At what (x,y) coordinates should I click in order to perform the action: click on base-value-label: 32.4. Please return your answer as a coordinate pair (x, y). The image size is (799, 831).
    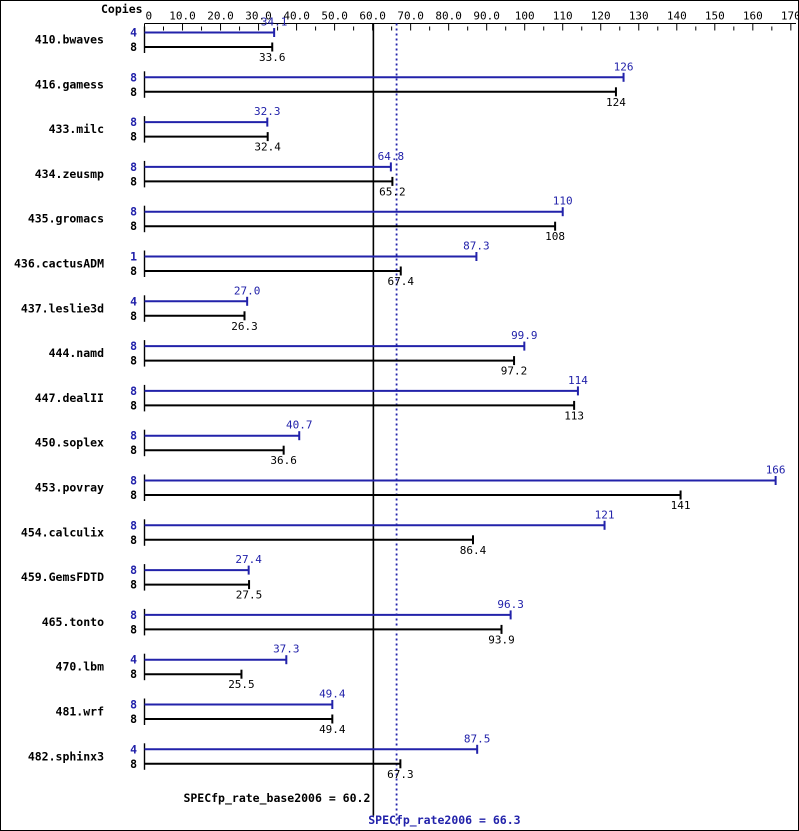
    Looking at the image, I should click on (267, 147).